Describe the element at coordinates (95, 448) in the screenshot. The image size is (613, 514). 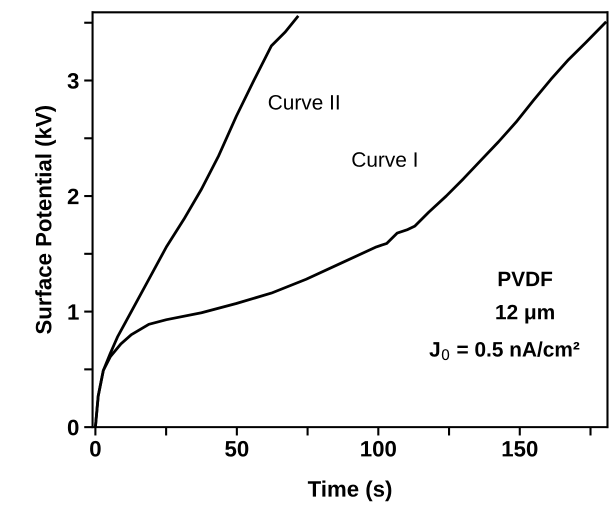
I see `x-tick-label: 0` at that location.